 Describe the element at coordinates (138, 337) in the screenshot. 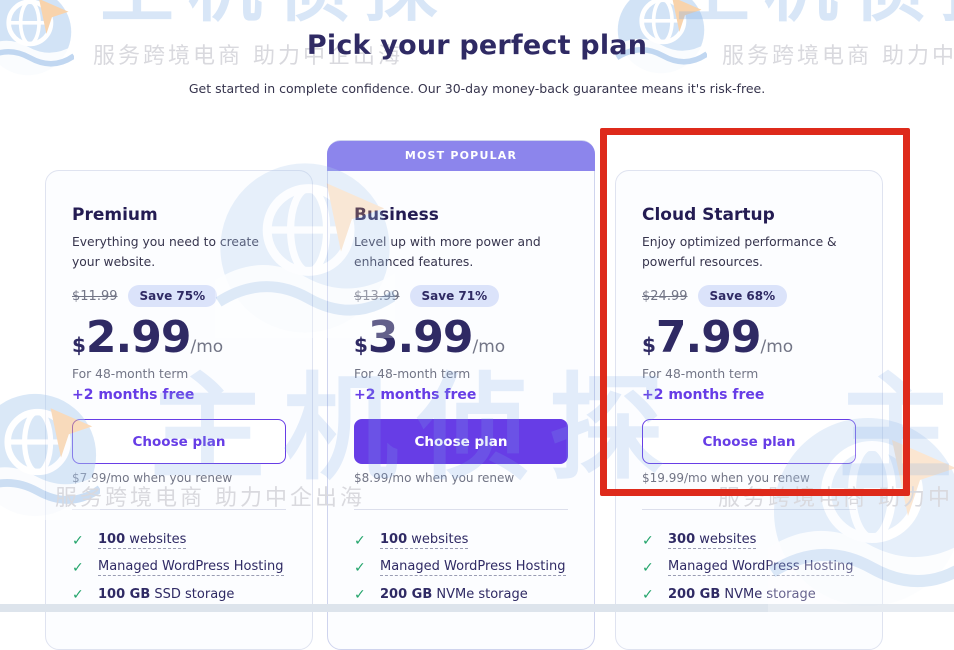

I see `price-amount: 2.99` at that location.